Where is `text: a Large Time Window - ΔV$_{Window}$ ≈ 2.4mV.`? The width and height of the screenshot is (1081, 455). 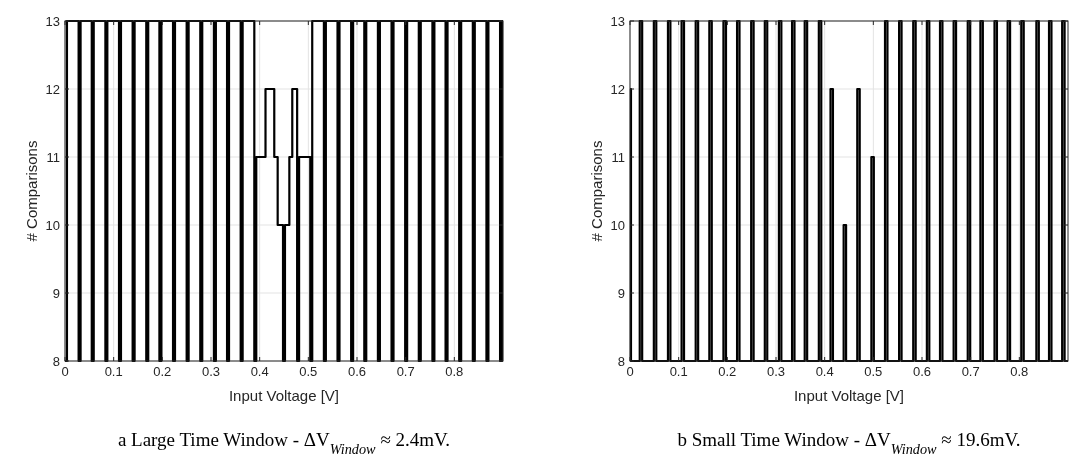
text: a Large Time Window - ΔV$_{Window}$ ≈ 2.4mV. is located at coordinates (284, 442).